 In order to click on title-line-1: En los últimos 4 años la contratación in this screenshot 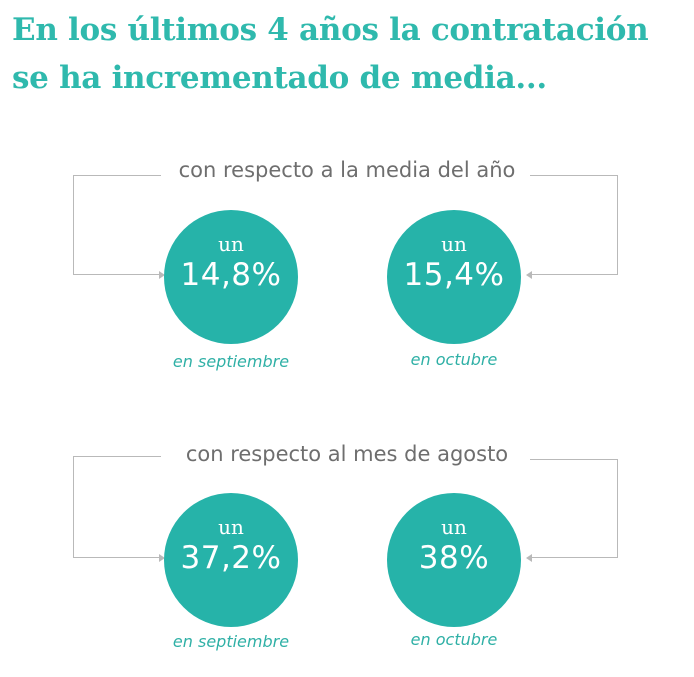, I will do `click(330, 30)`.